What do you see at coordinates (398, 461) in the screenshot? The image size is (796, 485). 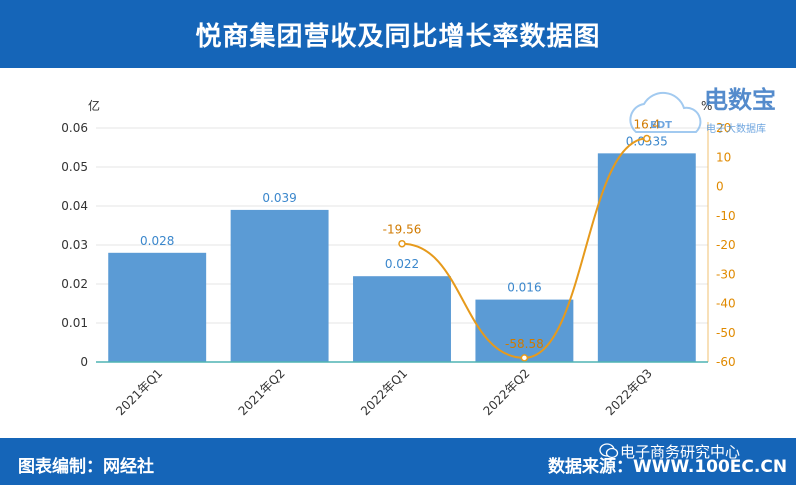 I see `footer-bar: 图表编制：网经社 数据来源：WWW.100EC.CN` at bounding box center [398, 461].